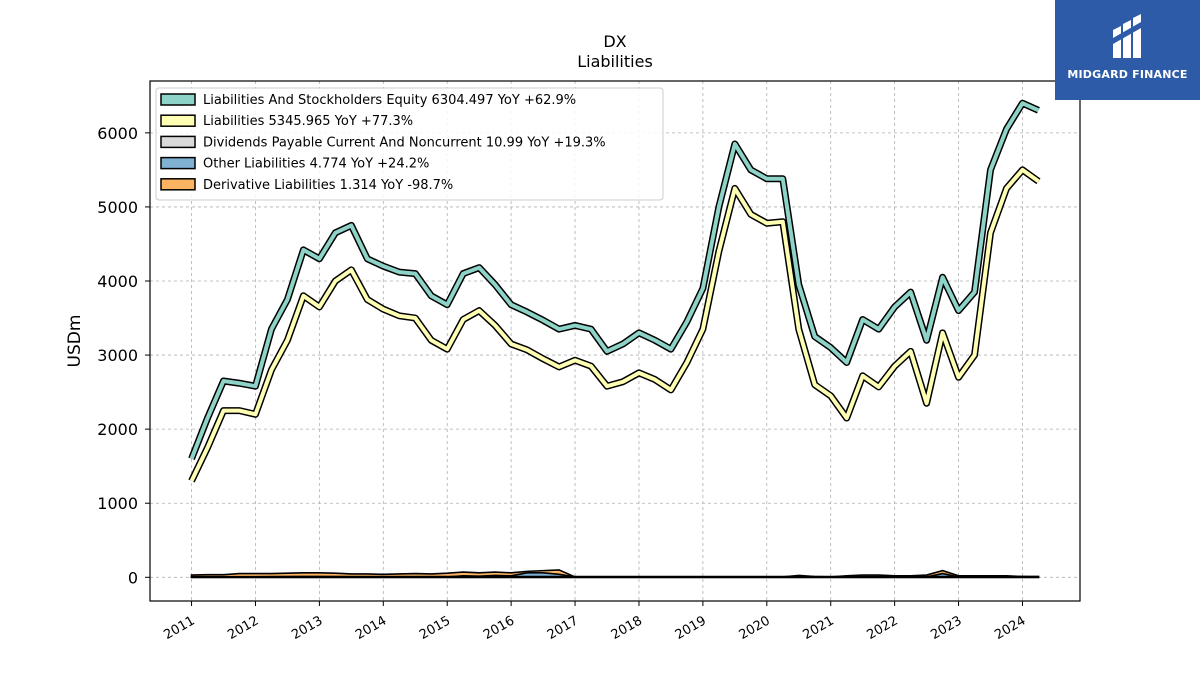 The width and height of the screenshot is (1200, 675). What do you see at coordinates (1010, 628) in the screenshot?
I see `x-tick-label: 2024` at bounding box center [1010, 628].